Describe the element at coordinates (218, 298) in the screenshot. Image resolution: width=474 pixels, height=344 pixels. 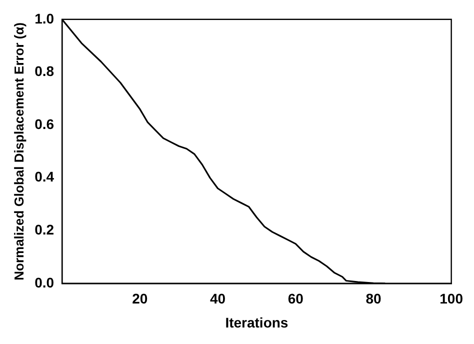
I see `x-tick-label: 40` at that location.